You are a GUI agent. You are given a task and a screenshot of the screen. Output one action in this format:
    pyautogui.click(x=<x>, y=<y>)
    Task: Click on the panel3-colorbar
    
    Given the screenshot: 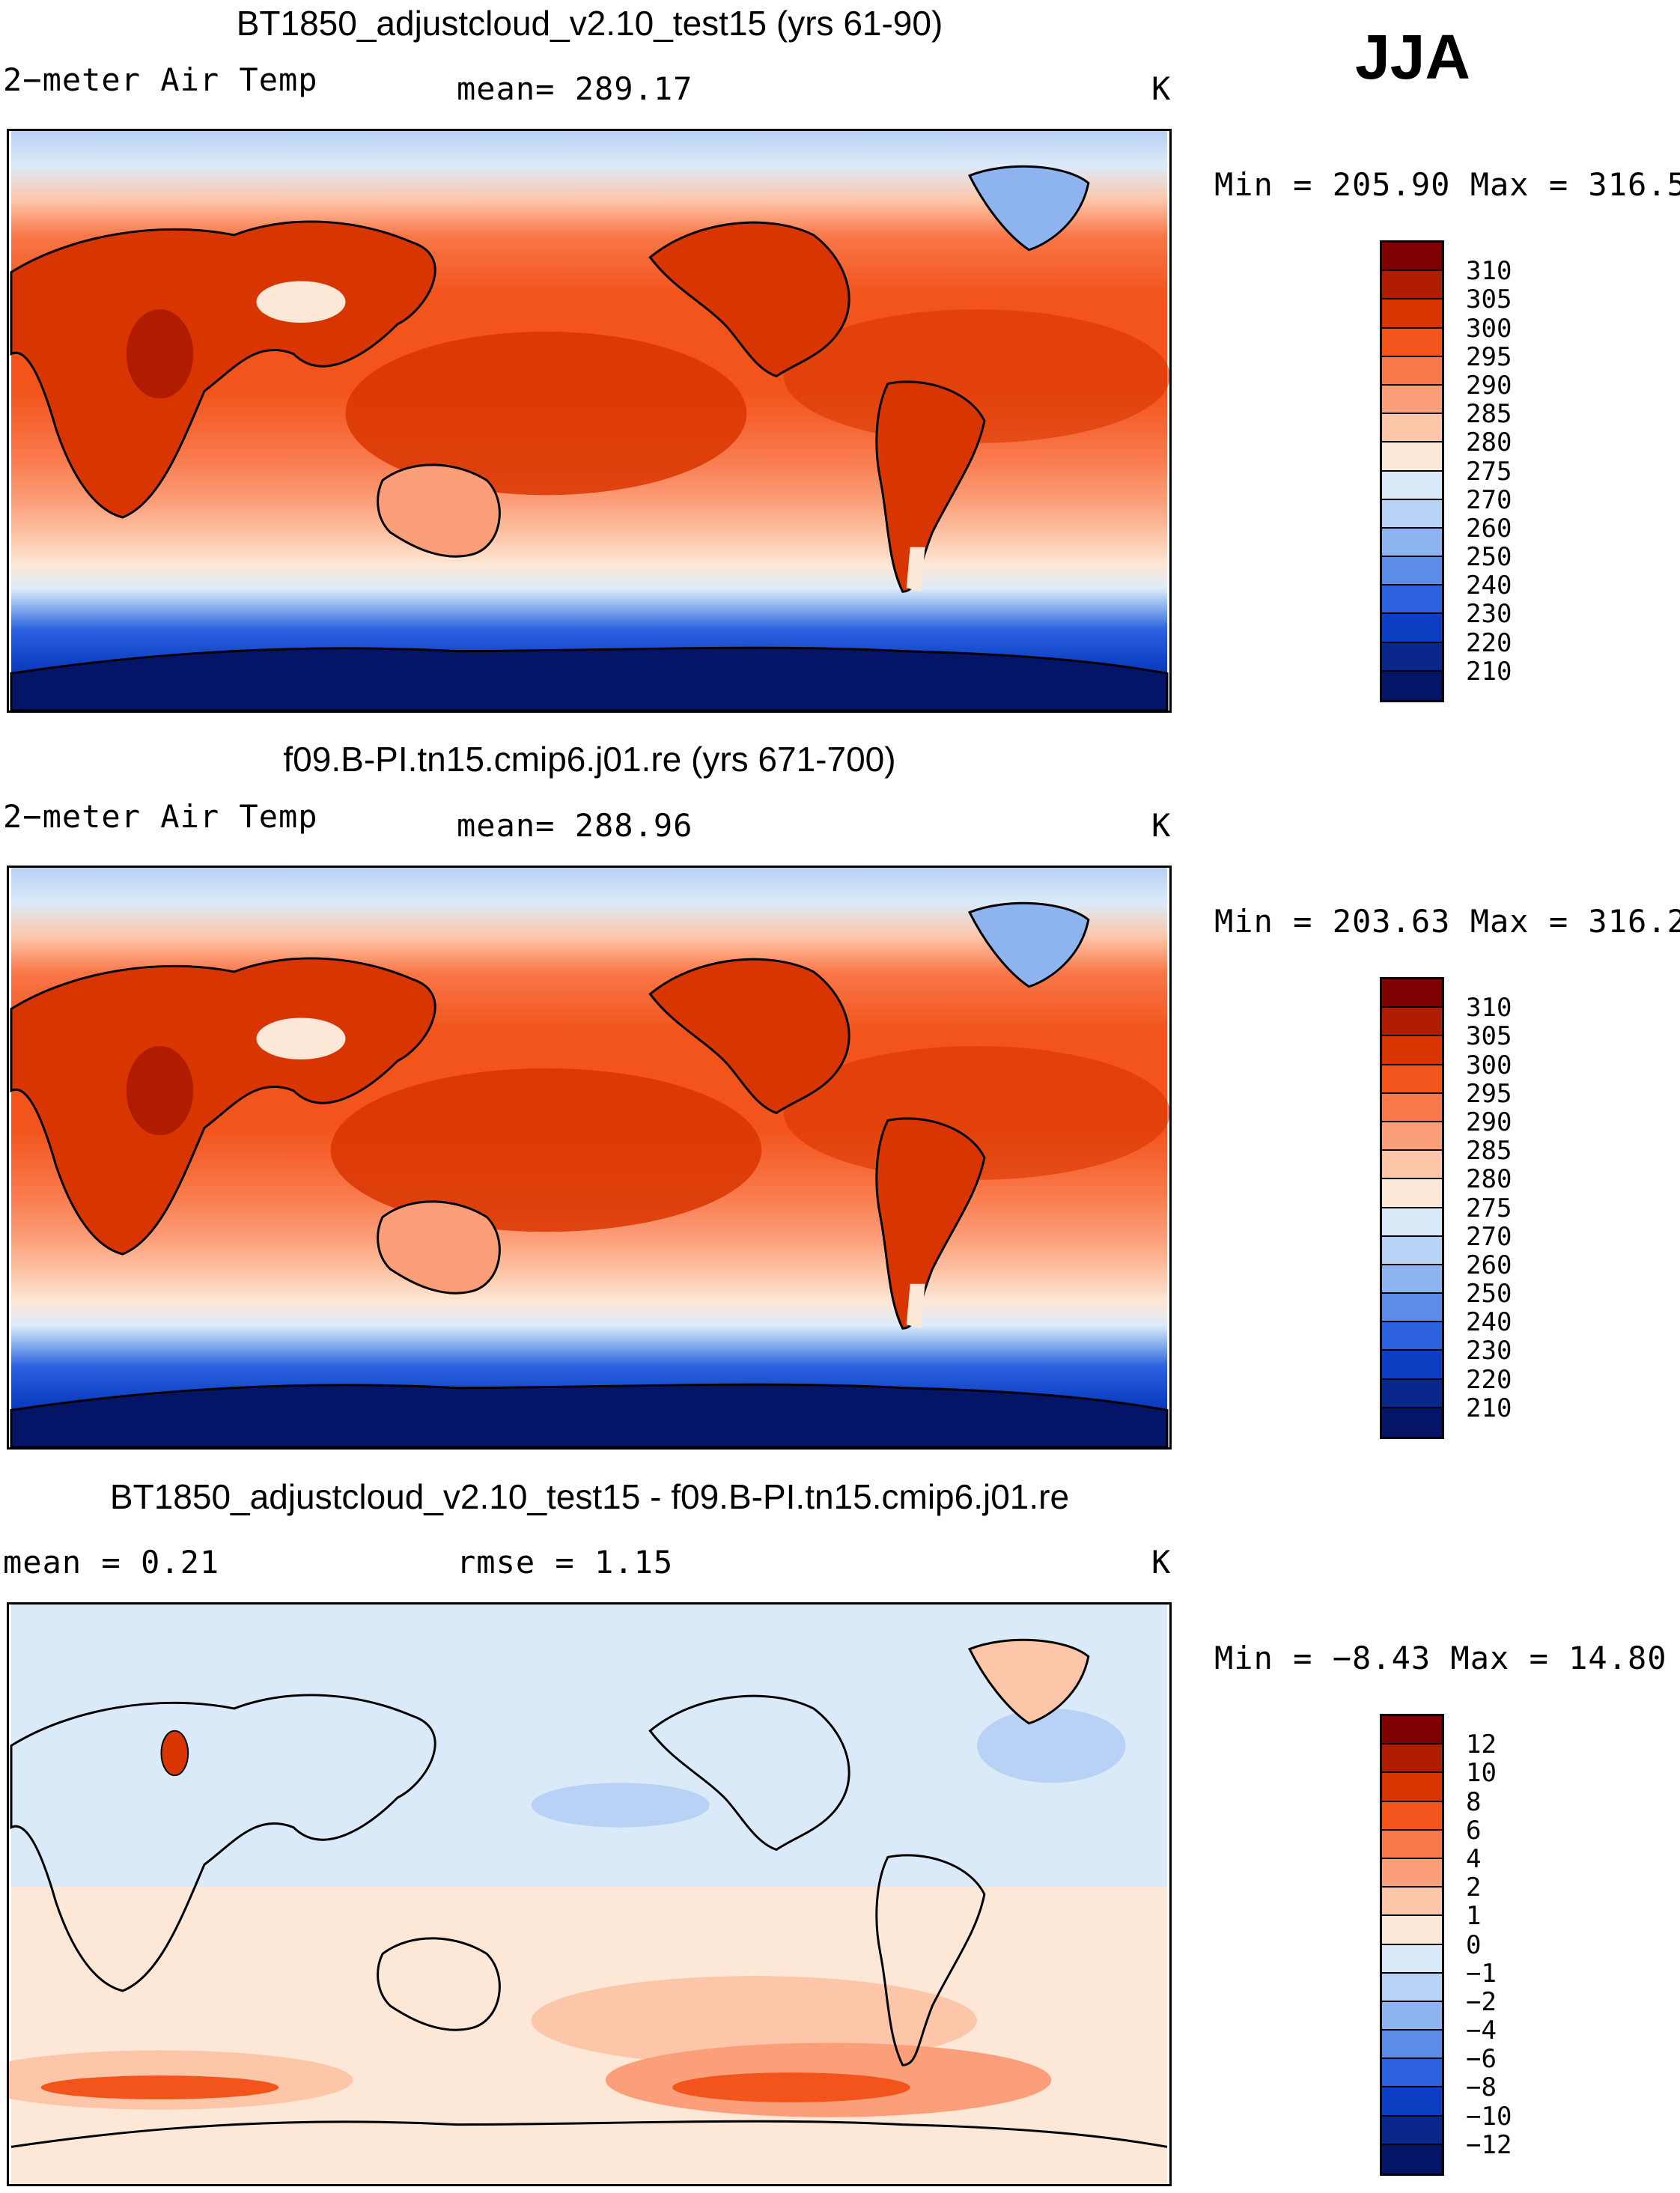 What is the action you would take?
    pyautogui.click(x=1412, y=1945)
    